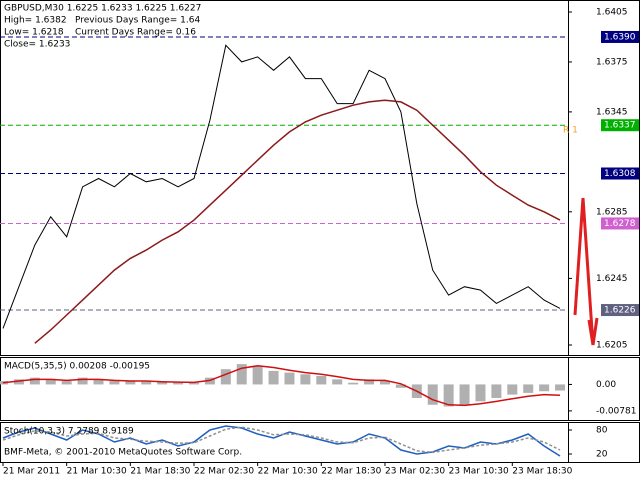  Describe the element at coordinates (34, 33) in the screenshot. I see `annotation: Low= 1.6218` at that location.